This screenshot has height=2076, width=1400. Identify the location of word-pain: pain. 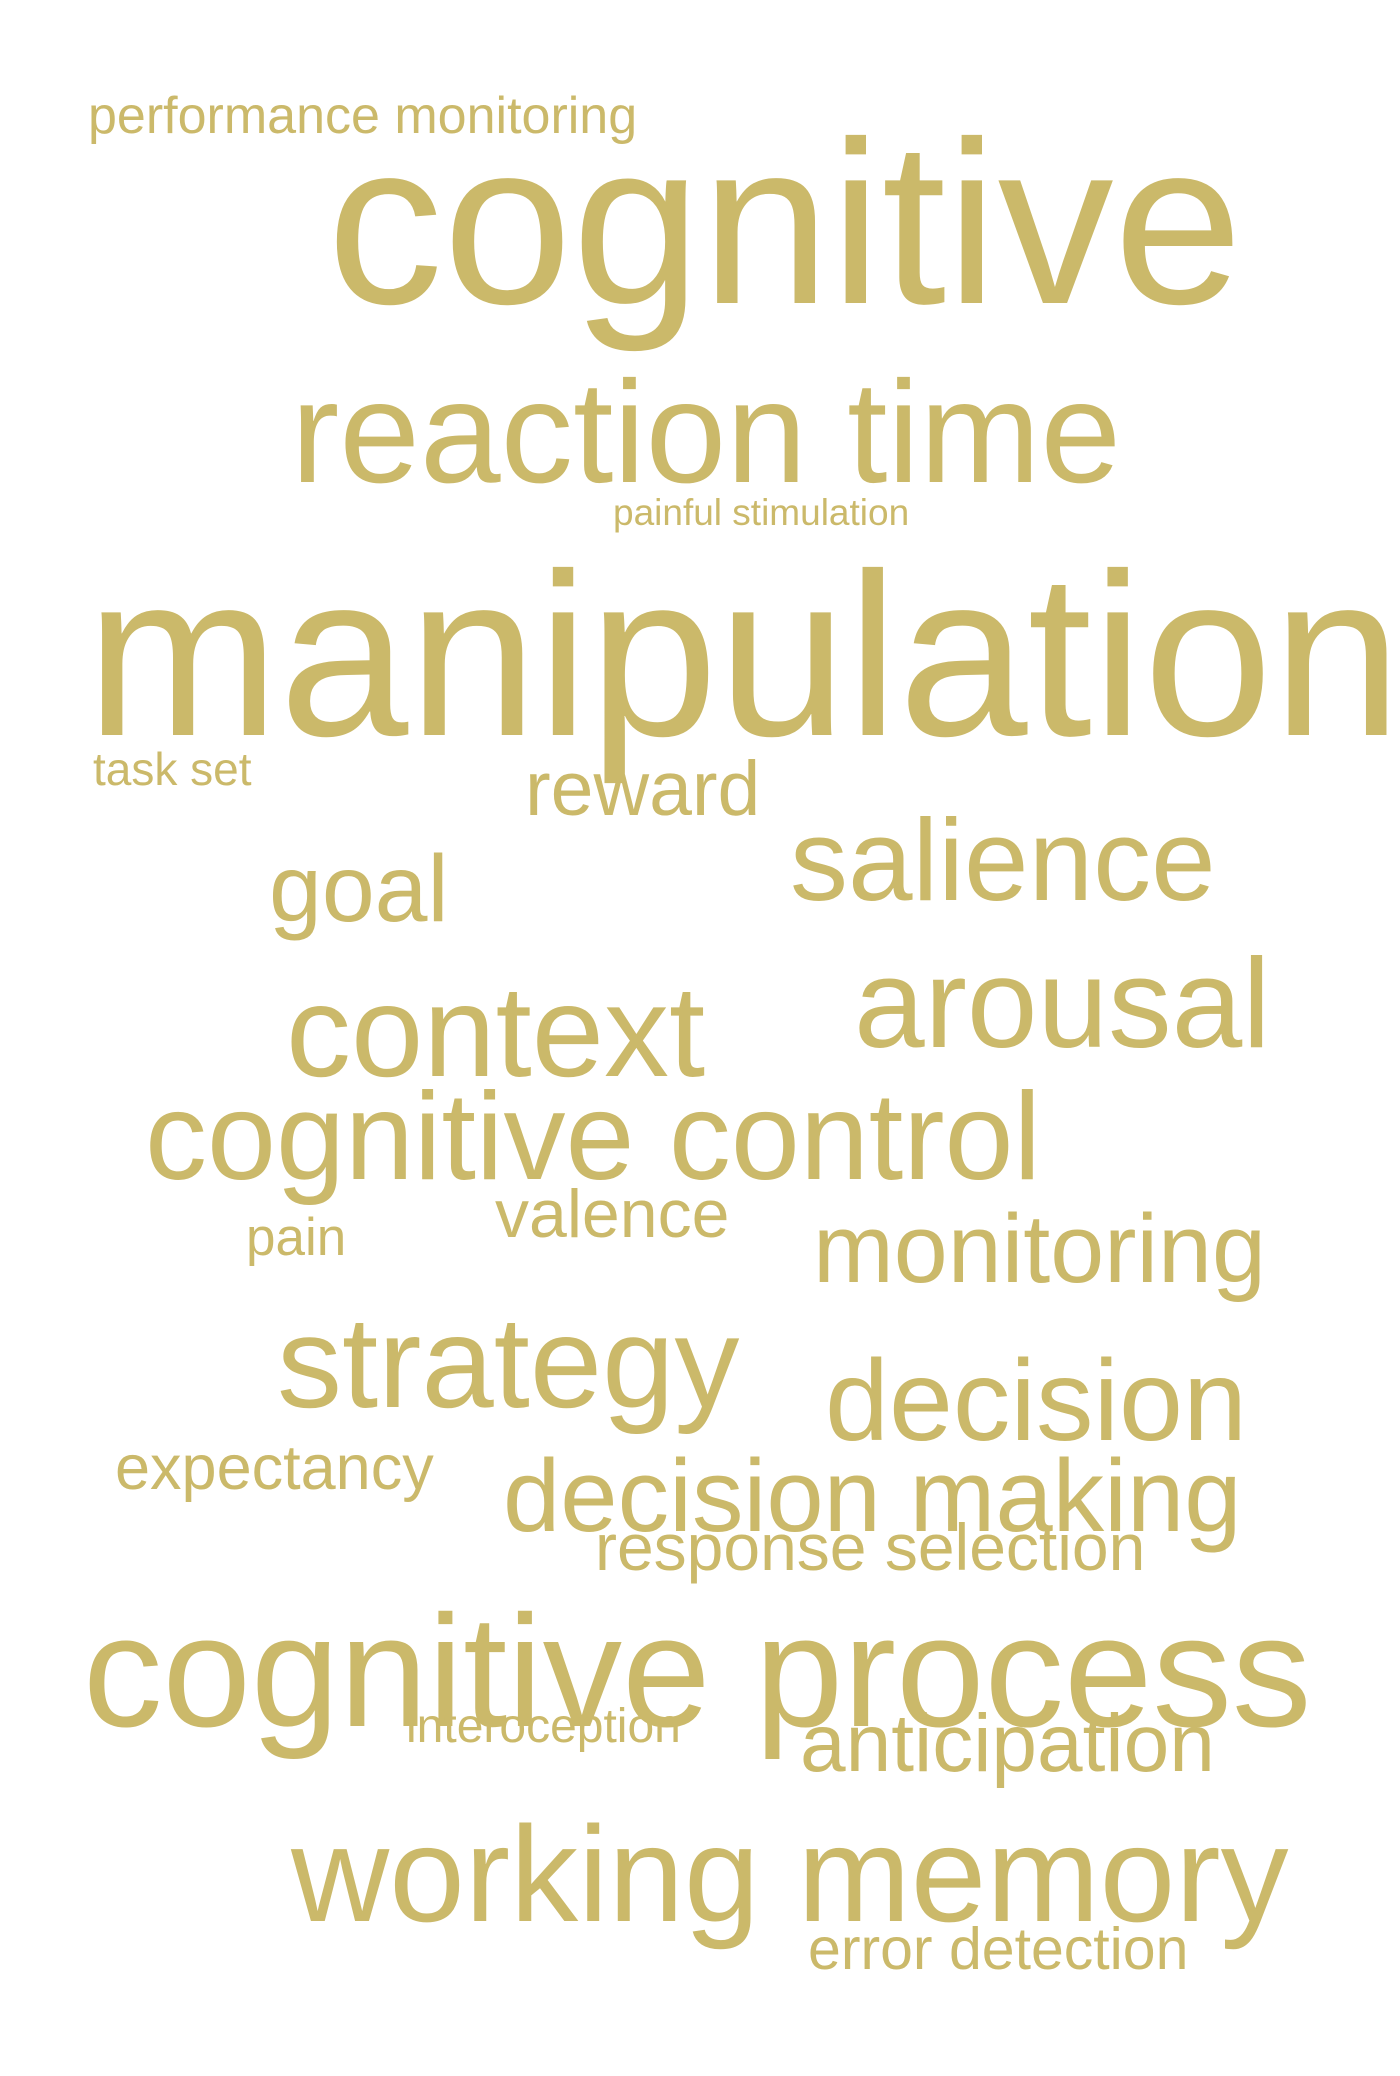
(296, 1237).